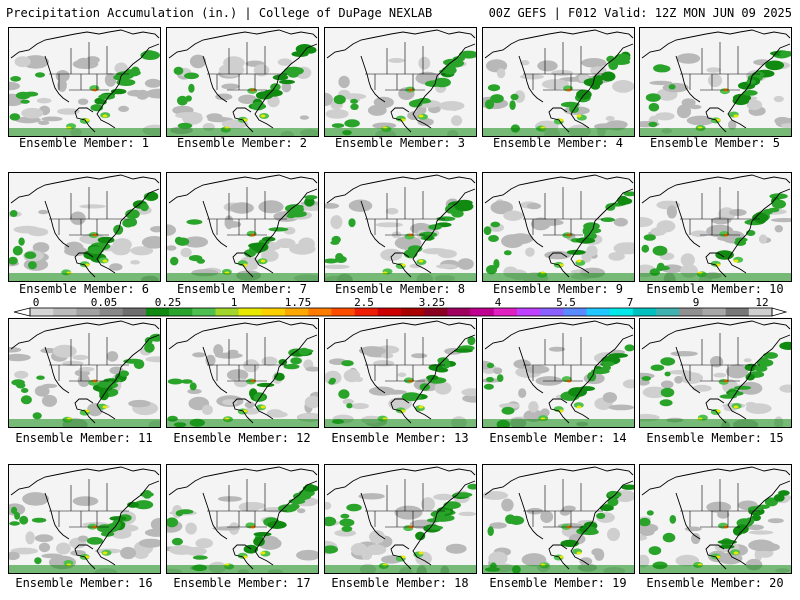 The image size is (800, 600). Describe the element at coordinates (242, 438) in the screenshot. I see `ensemble-member-label: Ensemble Member: 12` at that location.